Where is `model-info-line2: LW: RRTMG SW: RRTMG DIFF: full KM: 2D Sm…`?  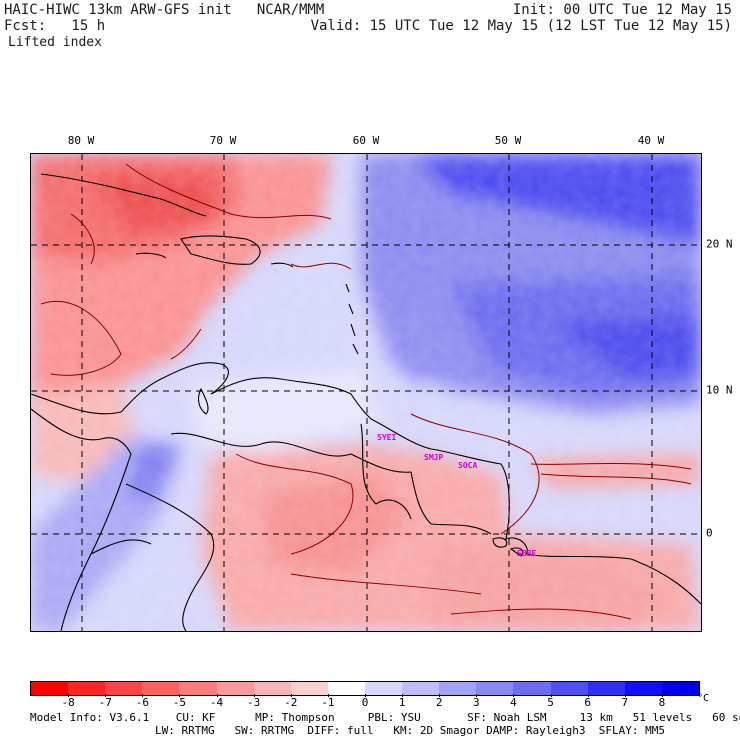
model-info-line2: LW: RRTMG SW: RRTMG DIFF: full KM: 2D Sm… is located at coordinates (410, 730).